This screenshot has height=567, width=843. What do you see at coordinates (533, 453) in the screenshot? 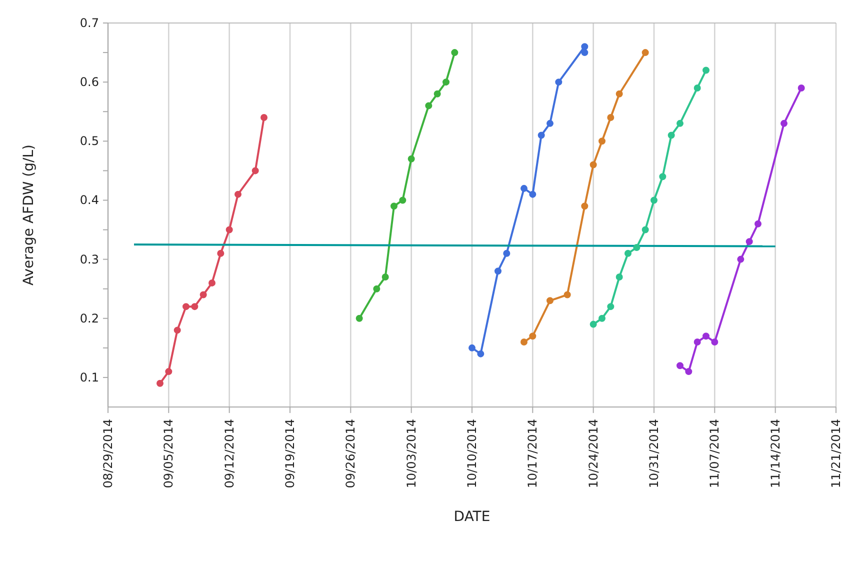
I see `x-tick-label: 10/17/2014` at bounding box center [533, 453].